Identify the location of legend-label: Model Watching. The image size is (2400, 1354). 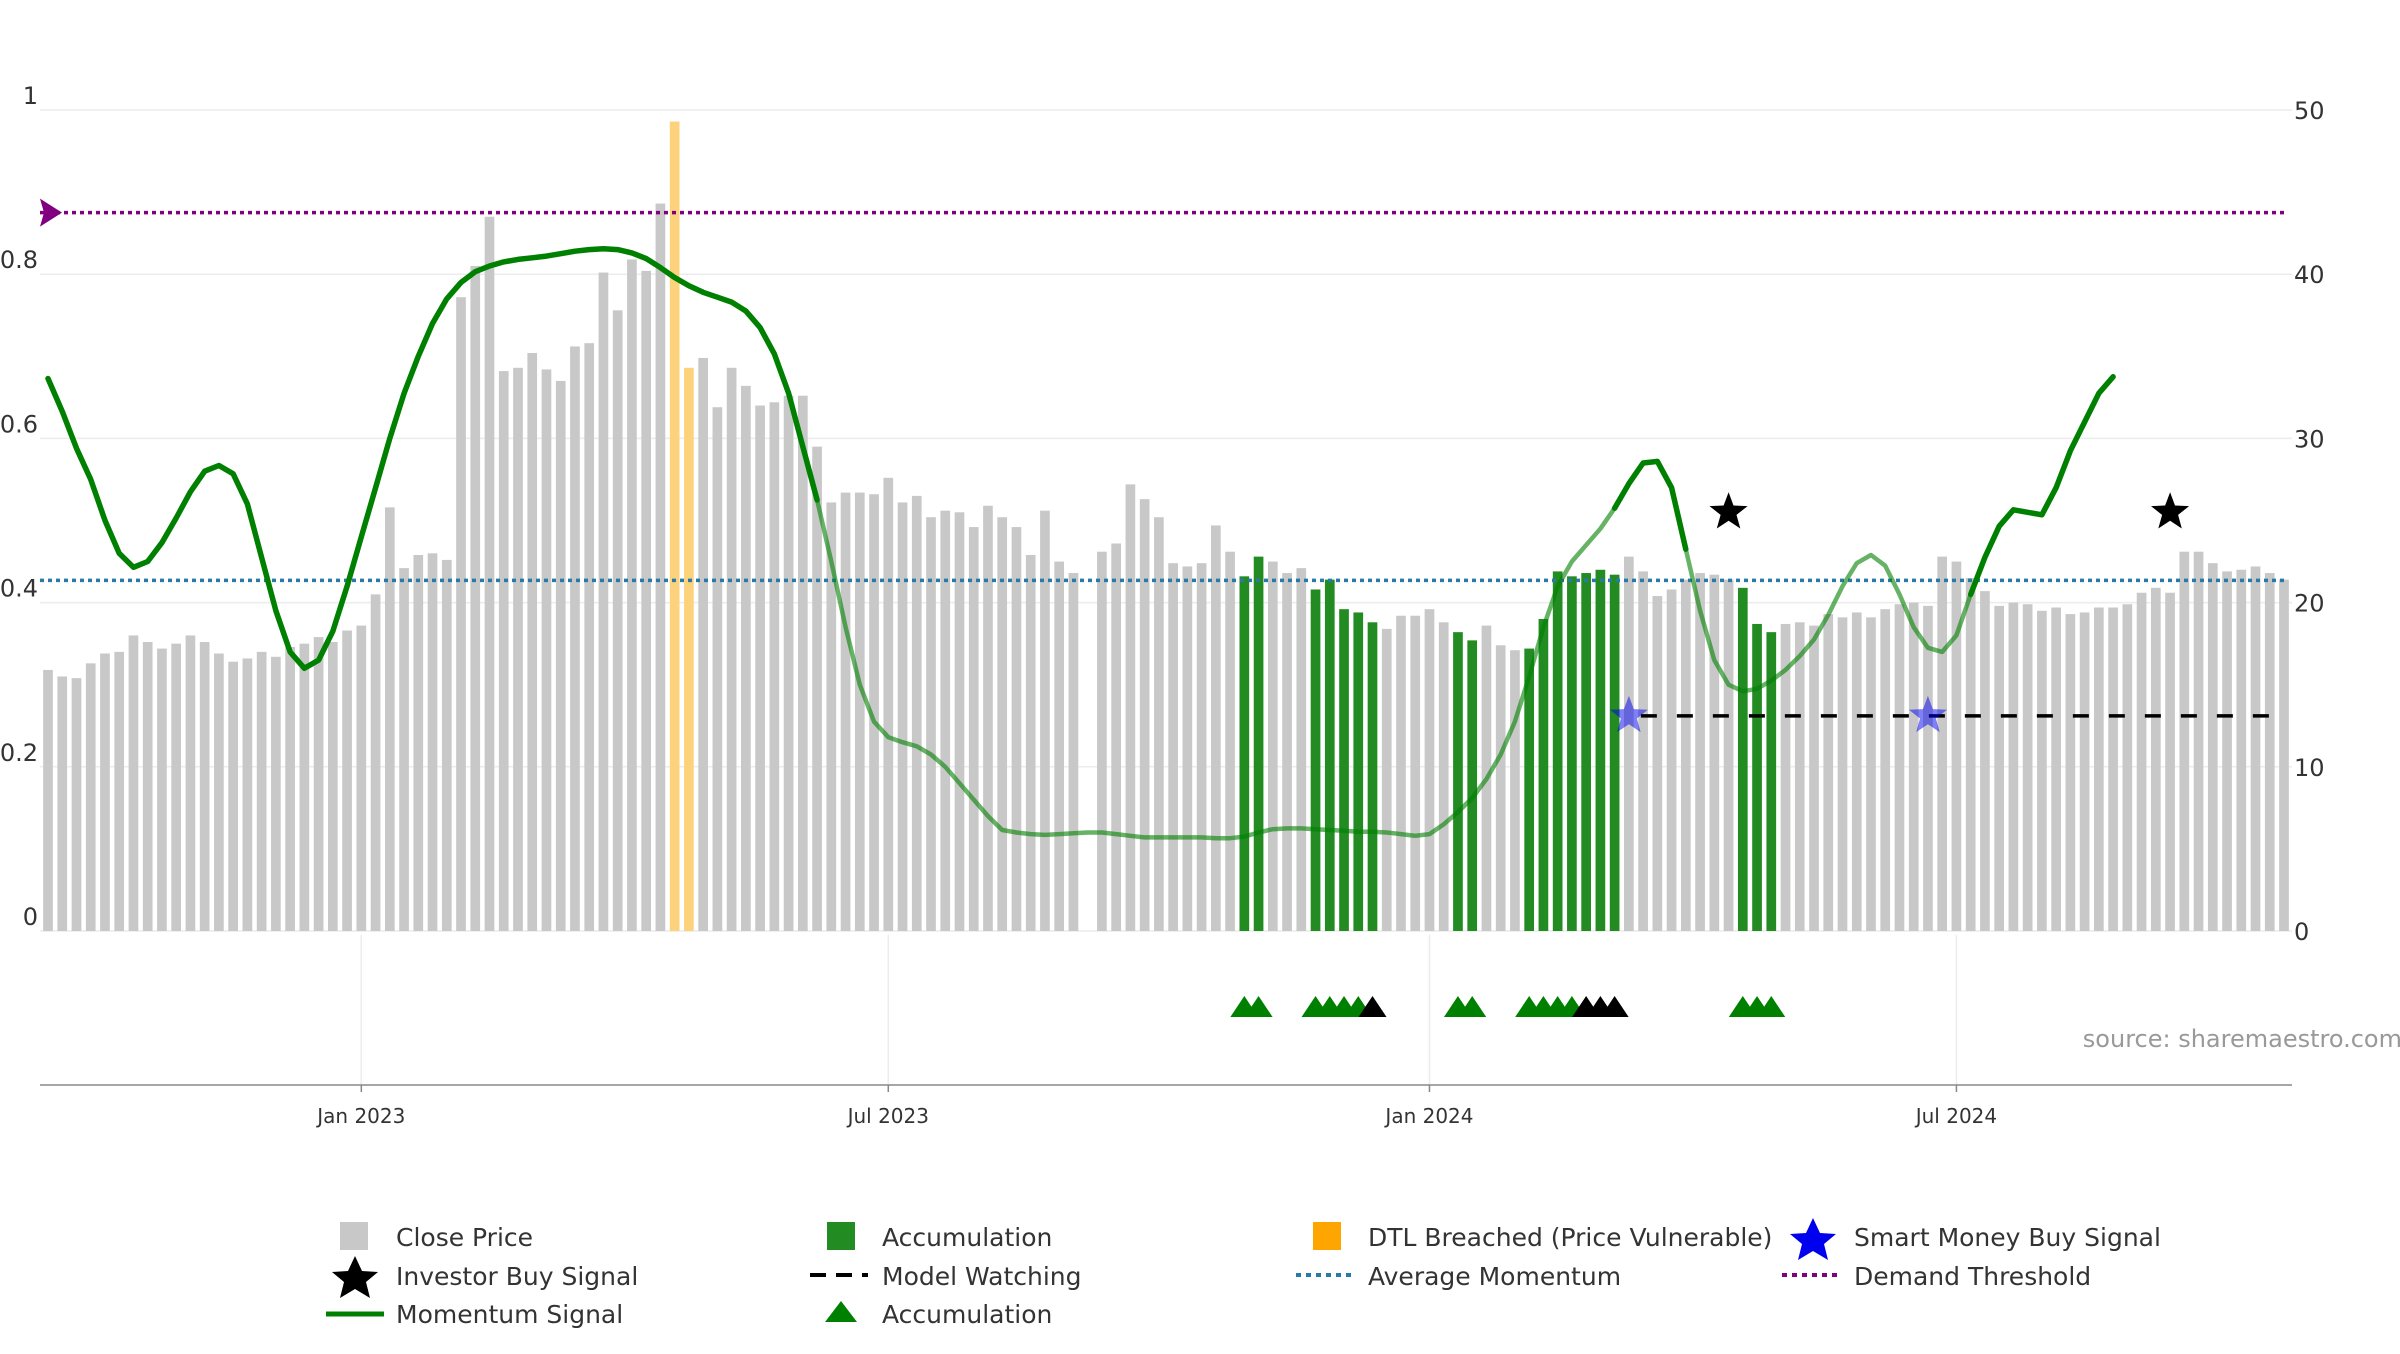
(982, 1276).